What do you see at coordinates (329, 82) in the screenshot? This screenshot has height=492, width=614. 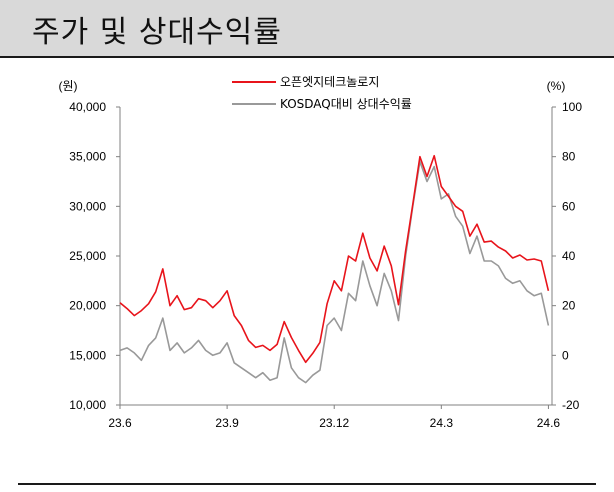 I see `legend-label-stock-price: 오픈엣지테크놀로지` at bounding box center [329, 82].